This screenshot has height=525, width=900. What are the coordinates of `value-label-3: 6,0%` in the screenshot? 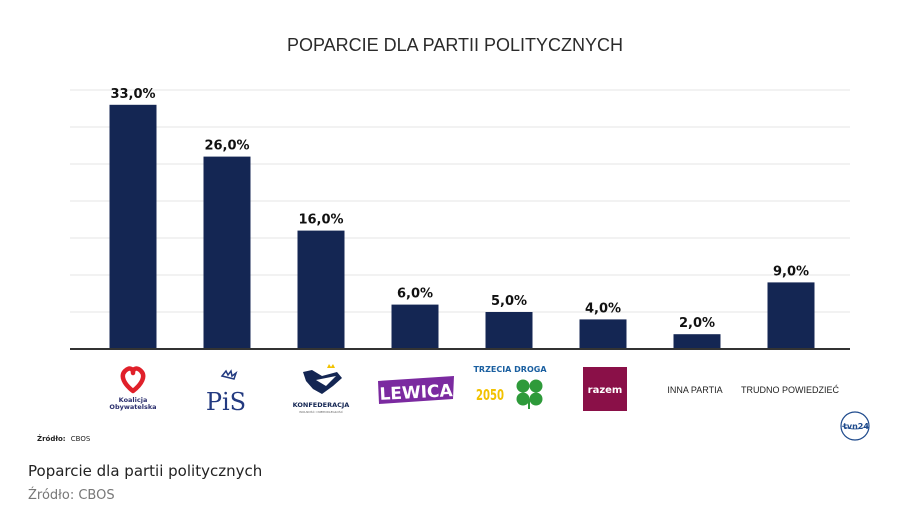 It's located at (415, 294).